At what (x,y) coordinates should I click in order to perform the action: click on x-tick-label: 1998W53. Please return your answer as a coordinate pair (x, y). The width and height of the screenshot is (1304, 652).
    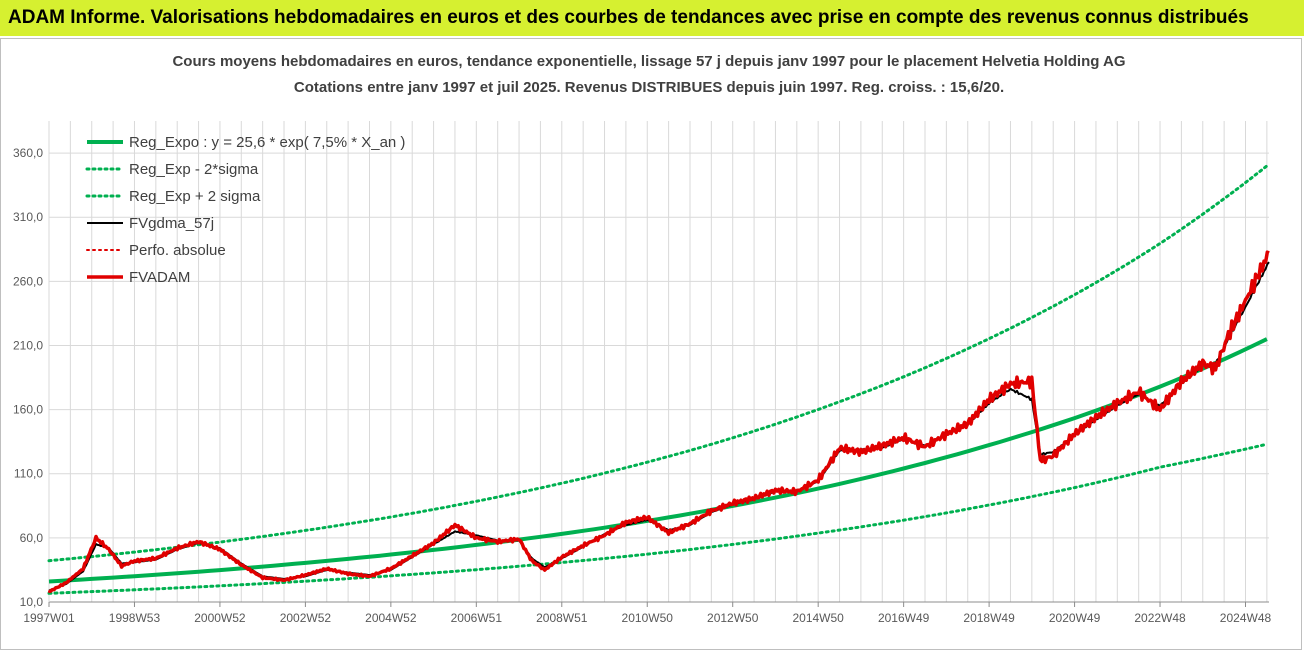
    Looking at the image, I should click on (135, 618).